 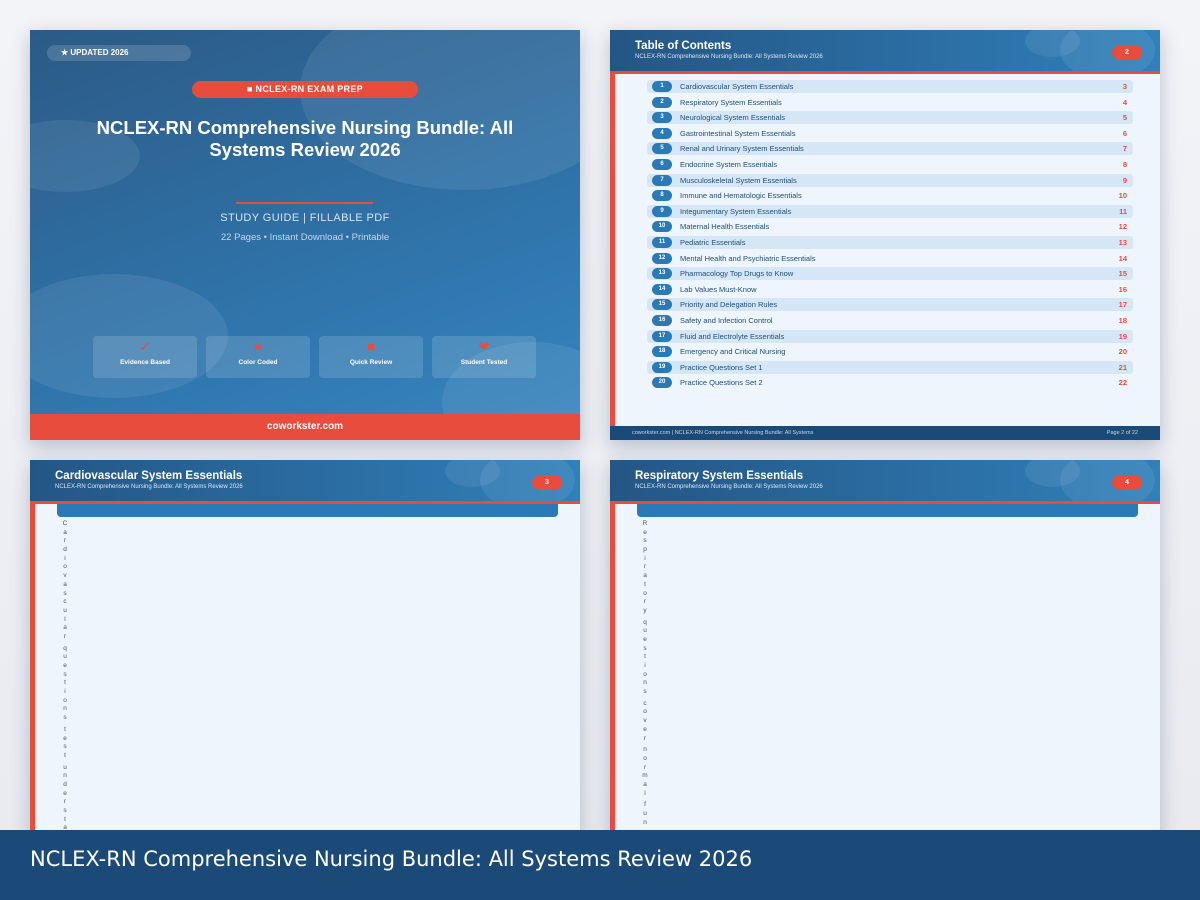 What do you see at coordinates (890, 164) in the screenshot?
I see `toc-item: 6 Endocrine System Essentials 8` at bounding box center [890, 164].